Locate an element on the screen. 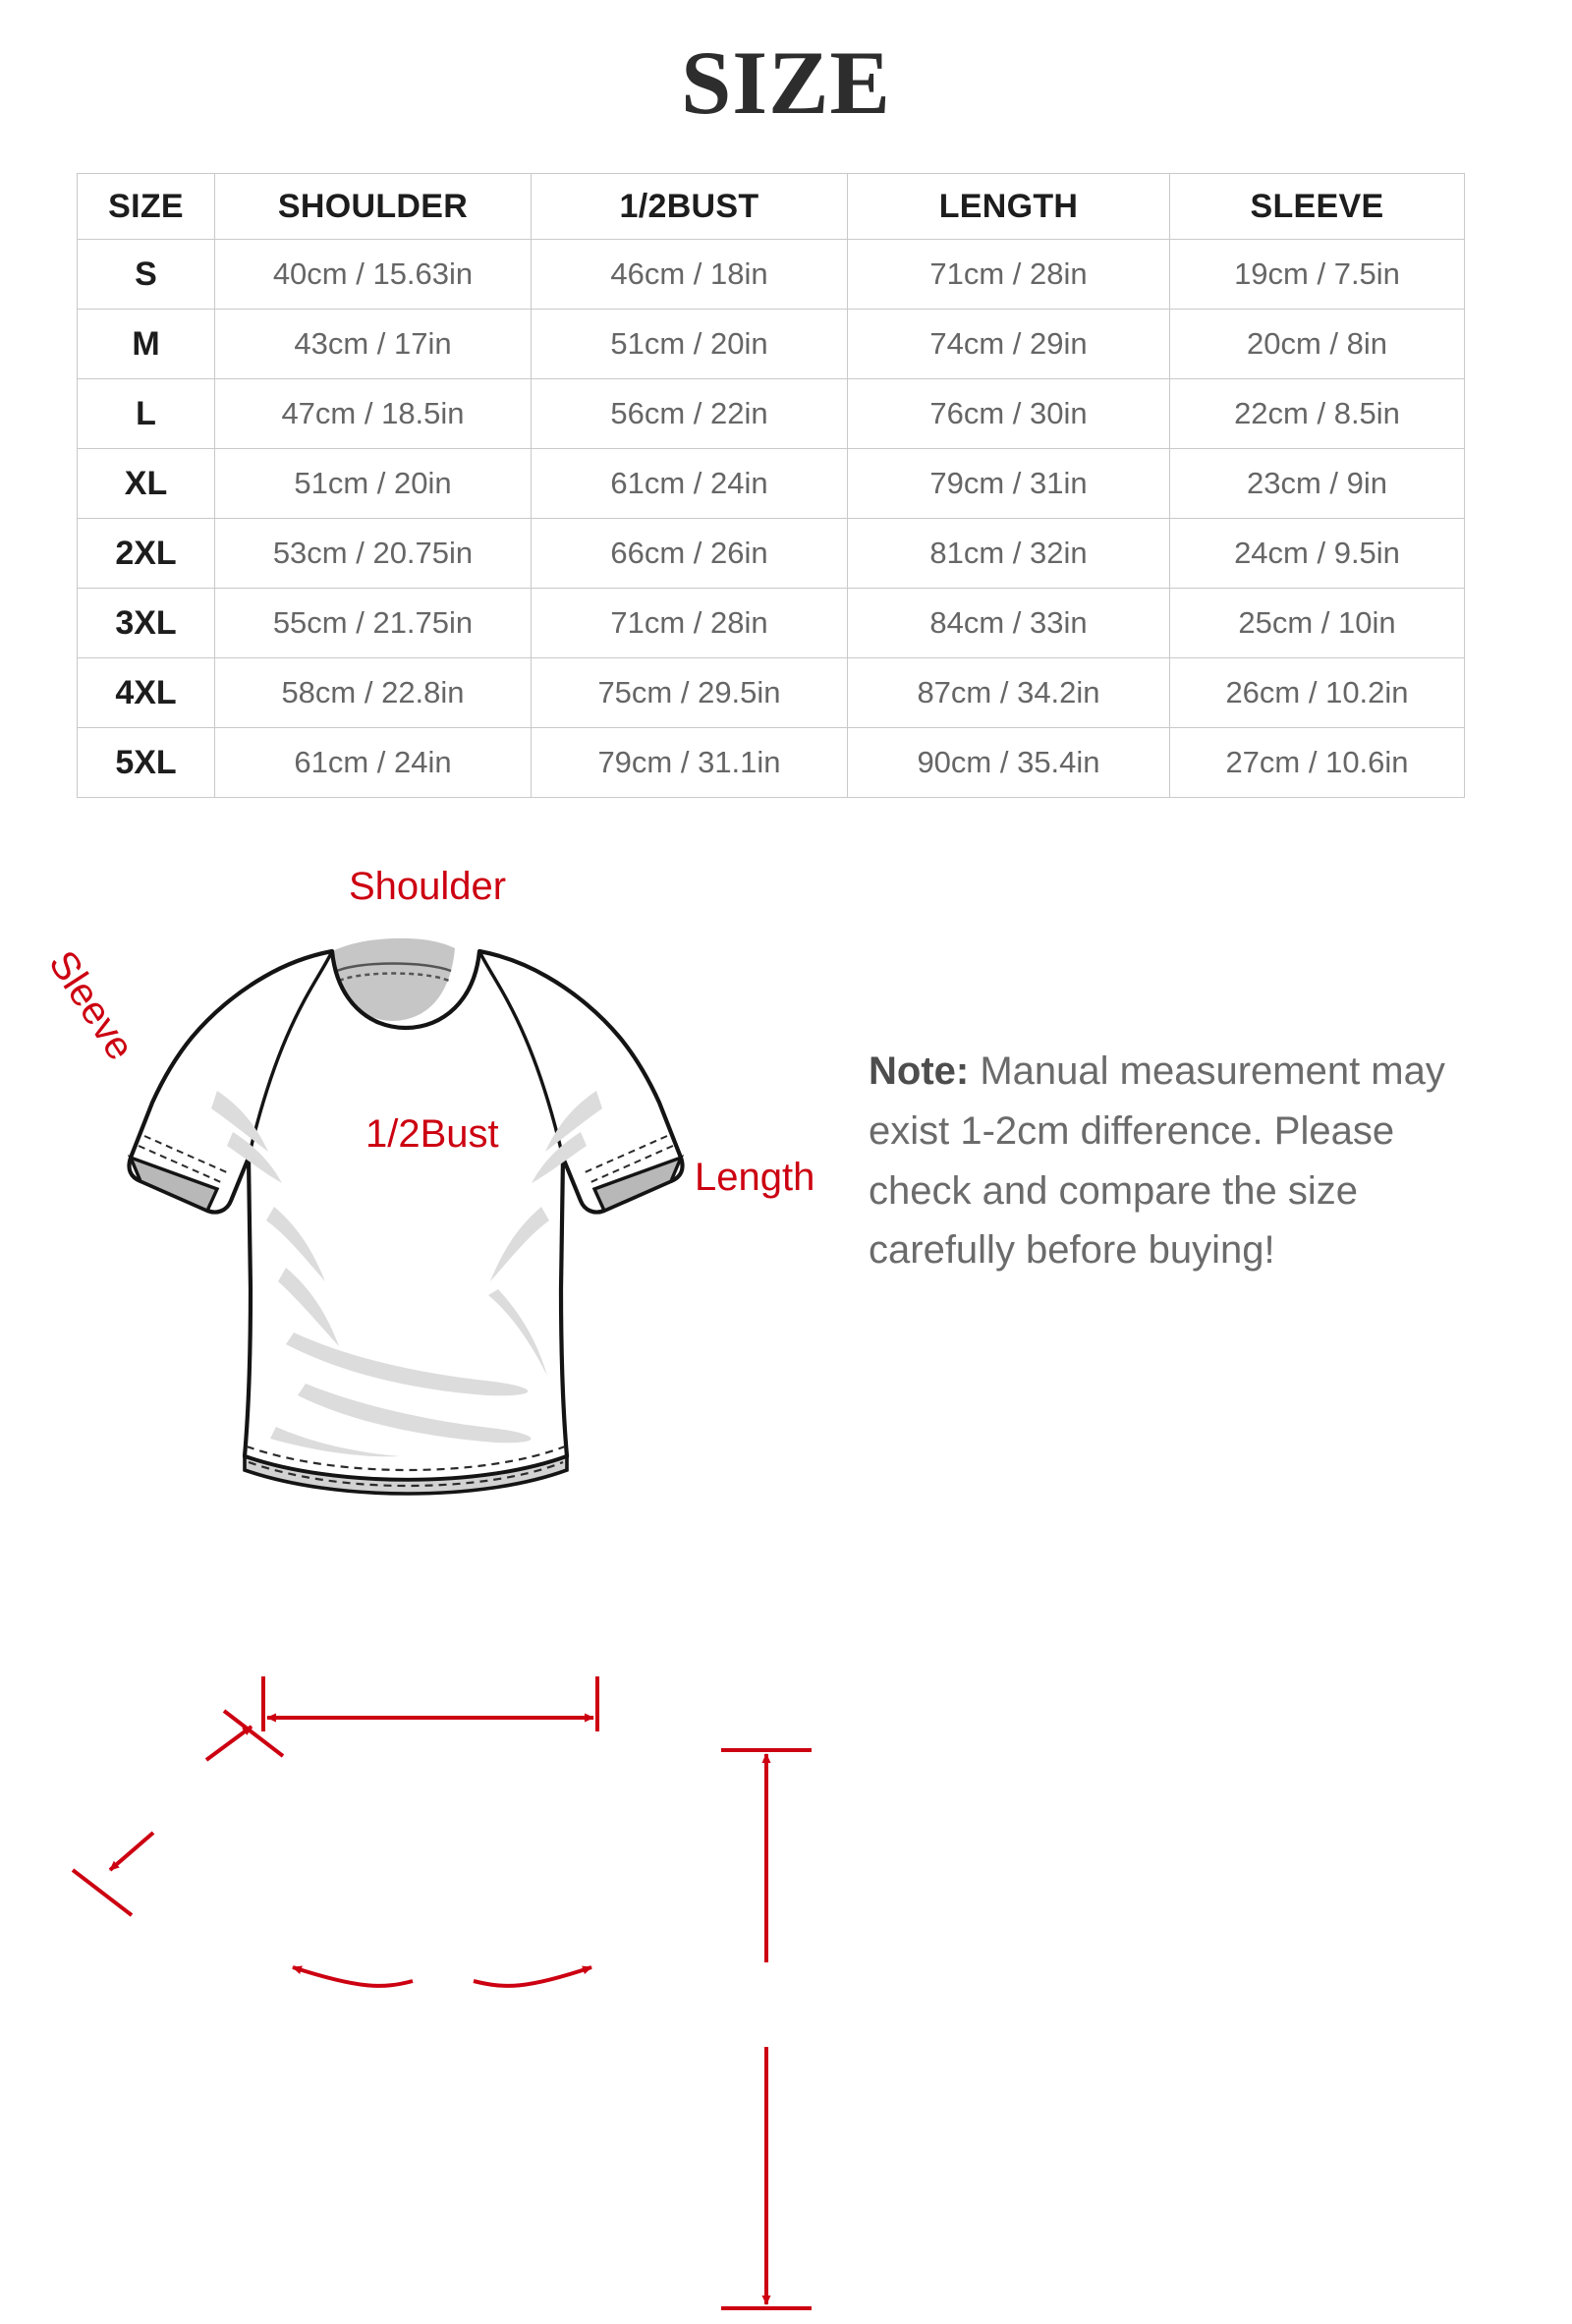 The image size is (1572, 2324). cell-length: 74cm / 29in is located at coordinates (1008, 344).